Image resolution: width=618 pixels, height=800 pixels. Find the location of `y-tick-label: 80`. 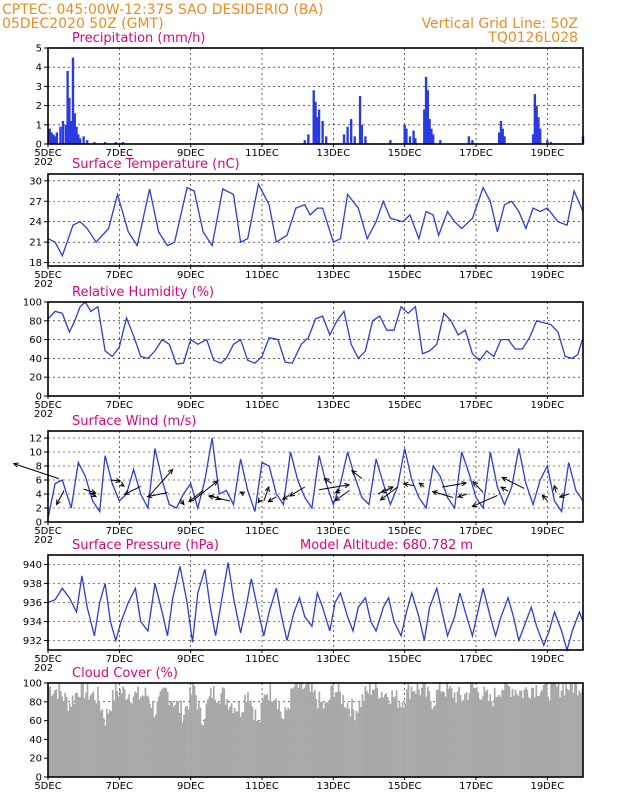

y-tick-label: 80 is located at coordinates (35, 321).